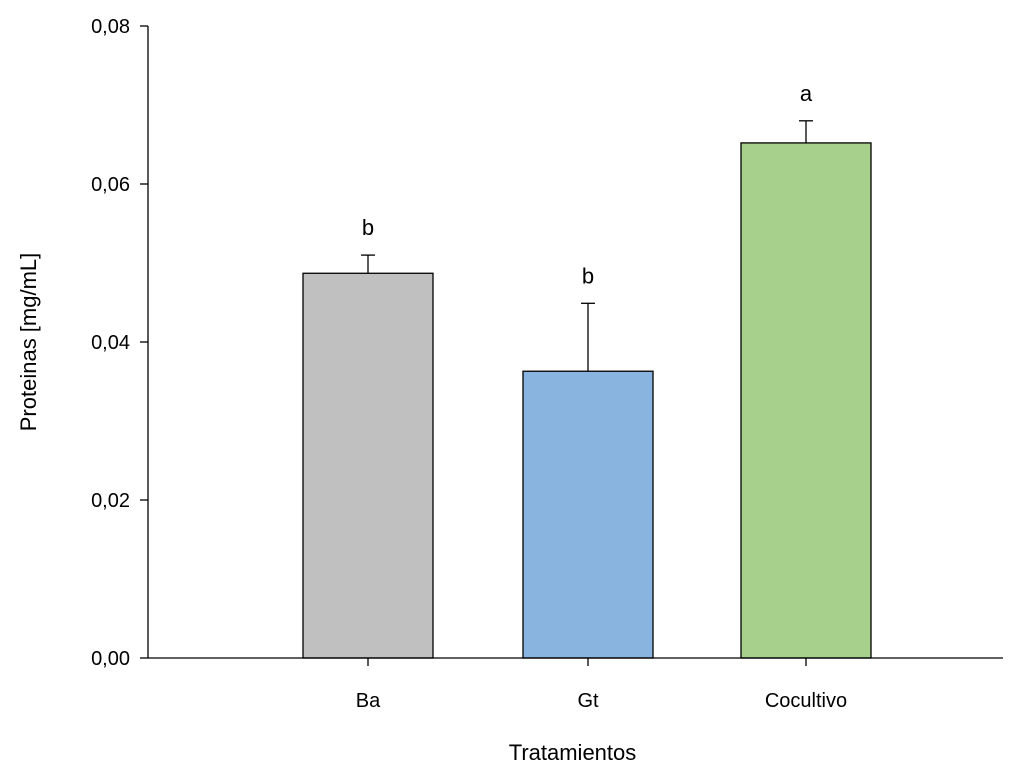  Describe the element at coordinates (28, 342) in the screenshot. I see `y-axis-title: Proteinas [mg/mL]` at that location.